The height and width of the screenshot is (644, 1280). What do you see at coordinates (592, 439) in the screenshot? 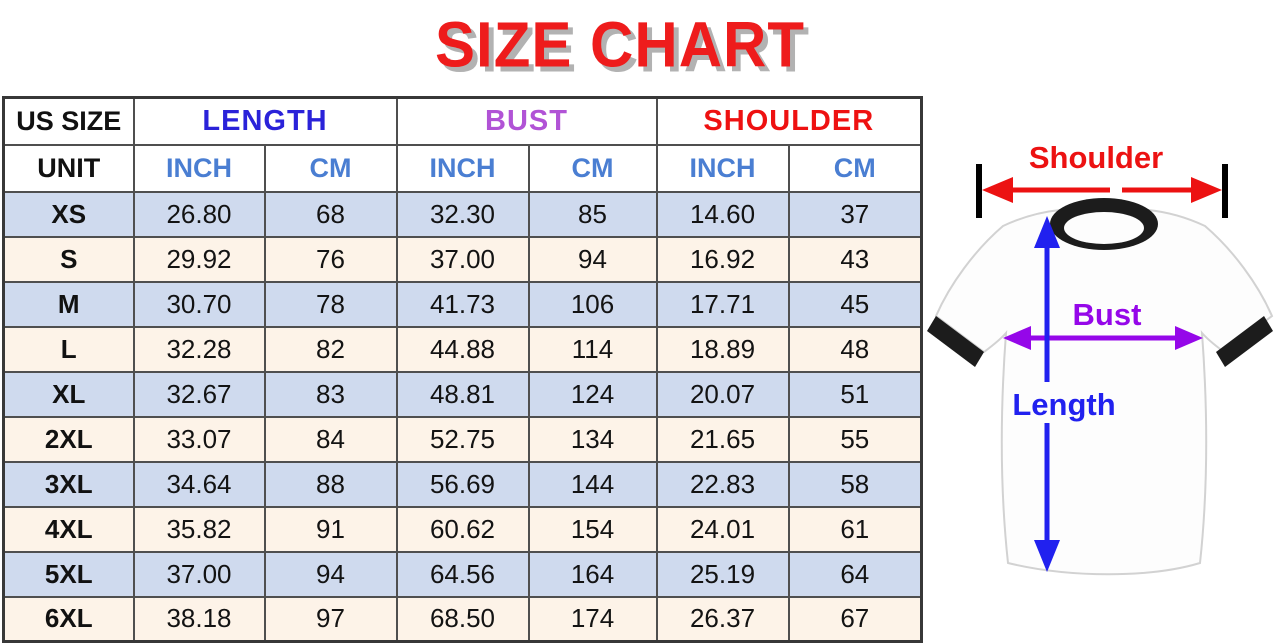
I see `cell: 134` at bounding box center [592, 439].